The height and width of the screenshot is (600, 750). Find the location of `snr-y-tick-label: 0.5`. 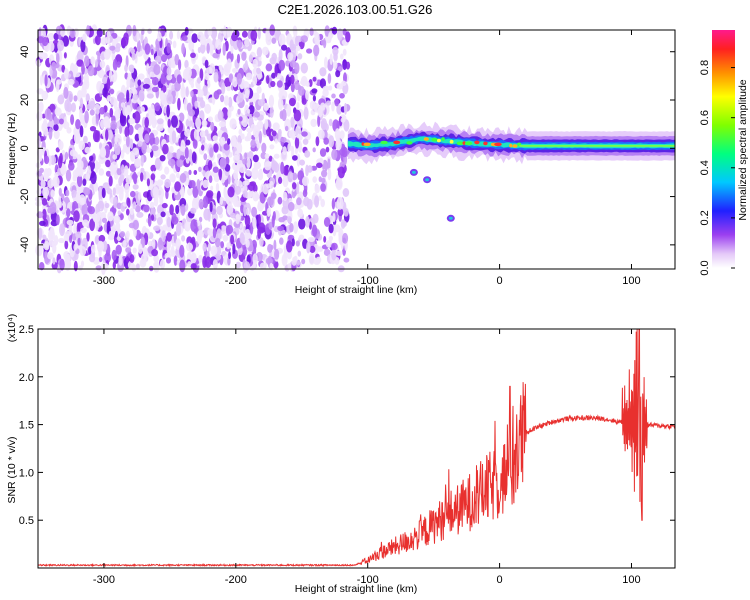

snr-y-tick-label: 0.5 is located at coordinates (26, 521).